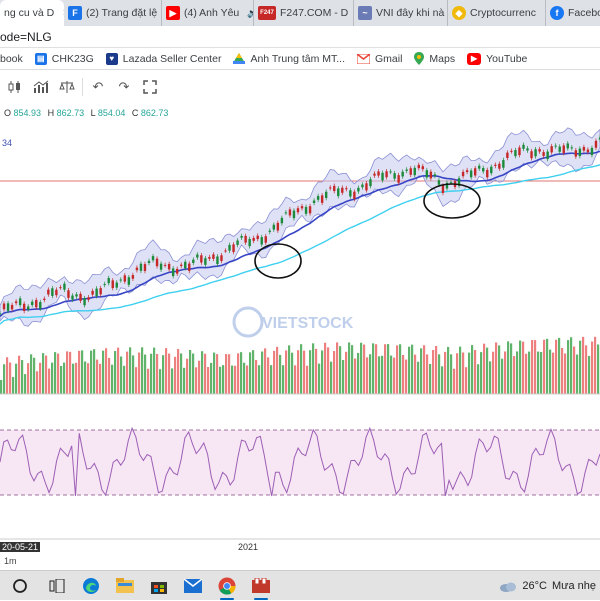 This screenshot has width=600, height=601. Describe the element at coordinates (70, 113) in the screenshot. I see `ohlc-high: 862.73` at that location.